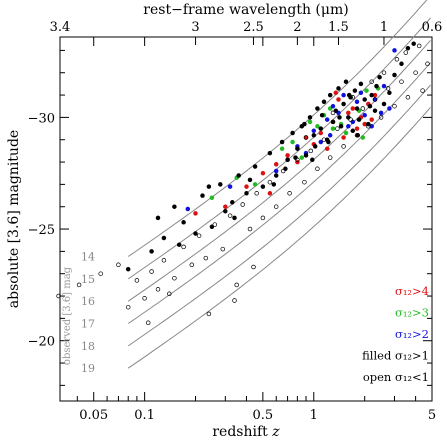 This screenshot has height=441, width=447. What do you see at coordinates (297, 27) in the screenshot?
I see `top-tick-label-3: 2` at bounding box center [297, 27].